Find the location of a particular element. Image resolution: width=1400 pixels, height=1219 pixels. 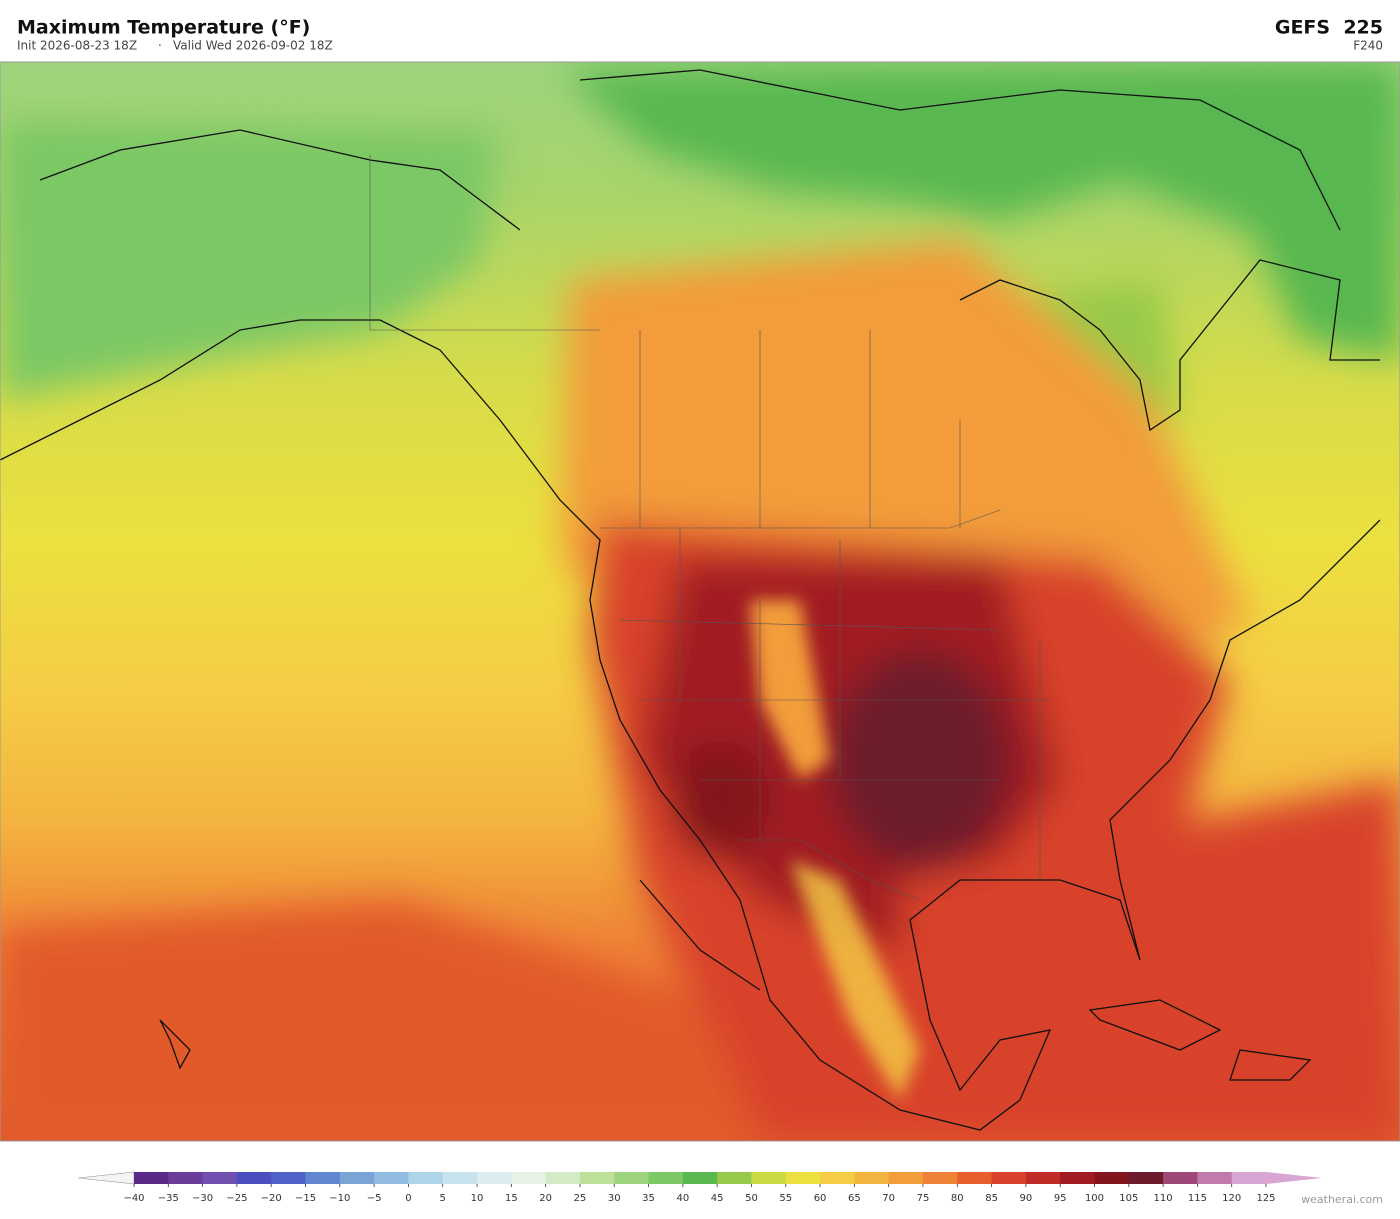

colorbar-tick-label: 105 is located at coordinates (1128, 1198).